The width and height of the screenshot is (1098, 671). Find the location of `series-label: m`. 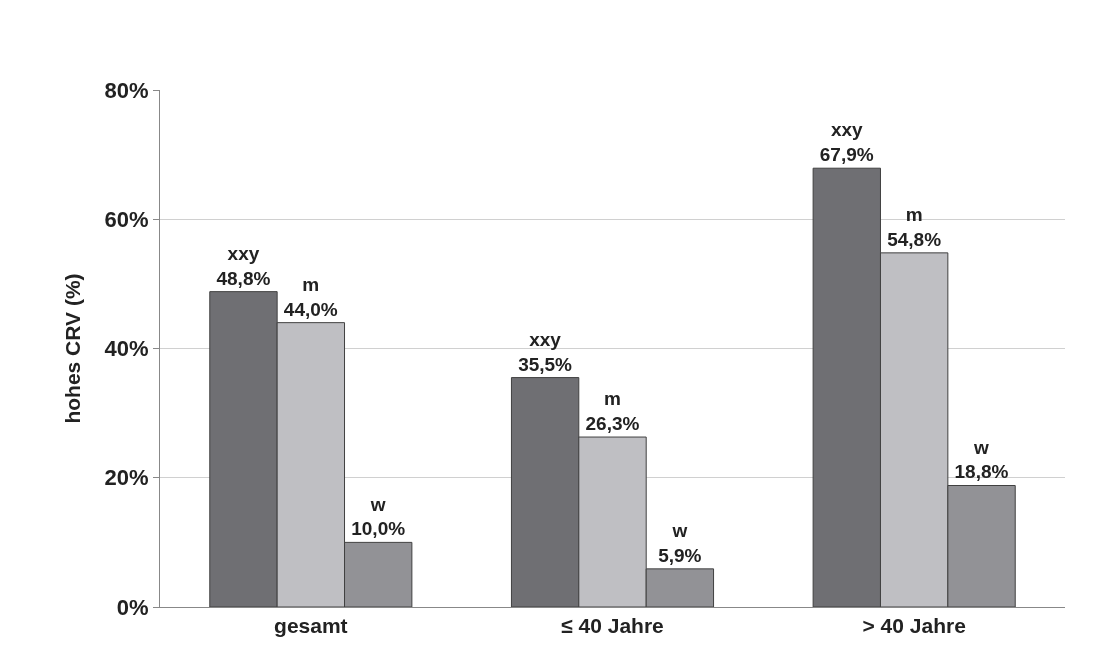

series-label: m is located at coordinates (311, 284).